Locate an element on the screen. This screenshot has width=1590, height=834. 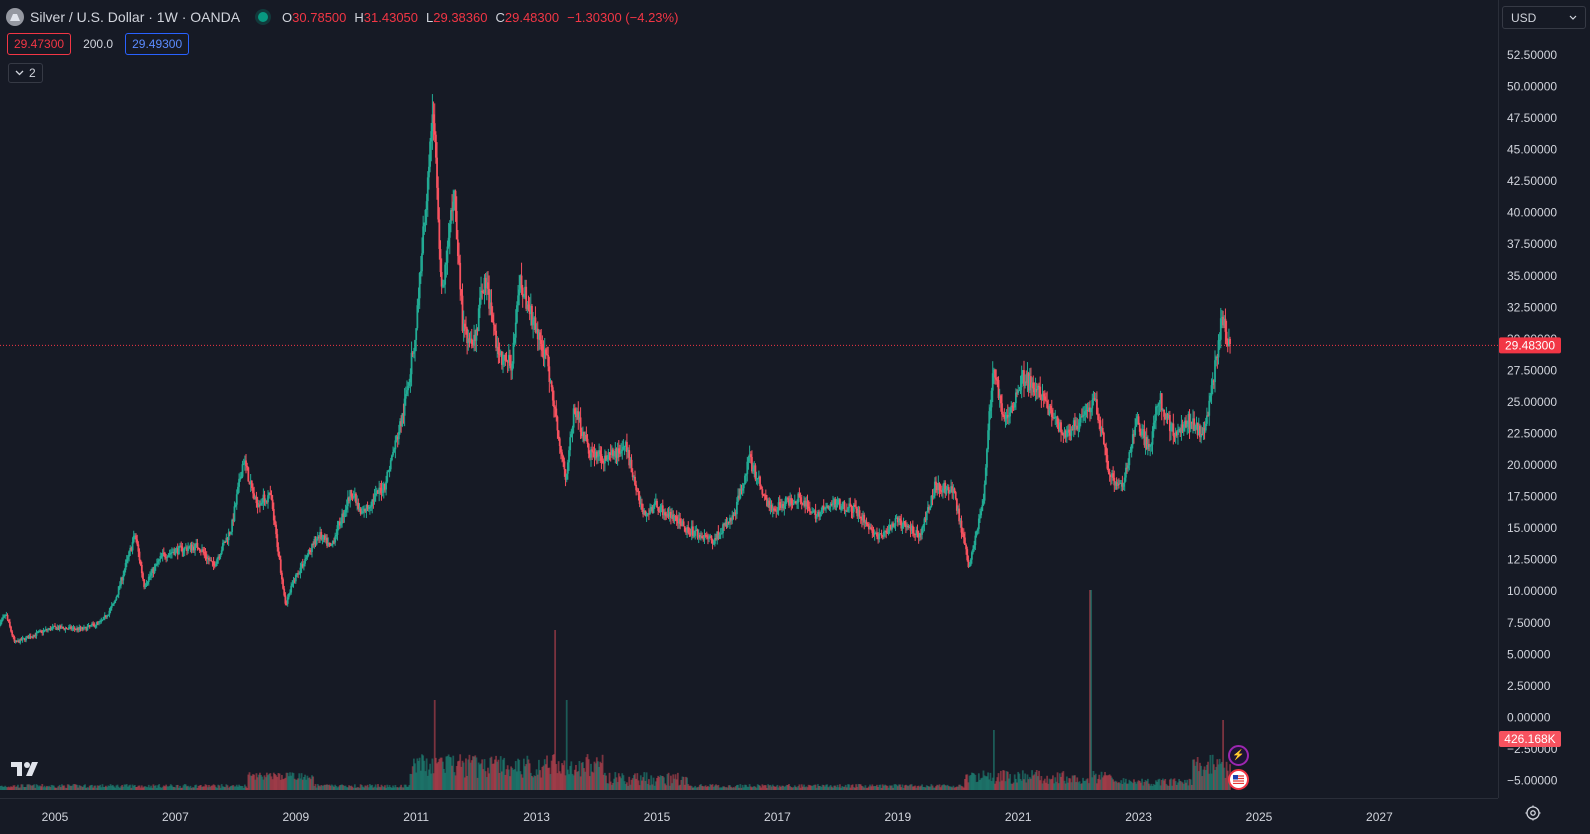
symbol-title: Silver / U.S. Dollar · 1W · OANDA is located at coordinates (135, 17).